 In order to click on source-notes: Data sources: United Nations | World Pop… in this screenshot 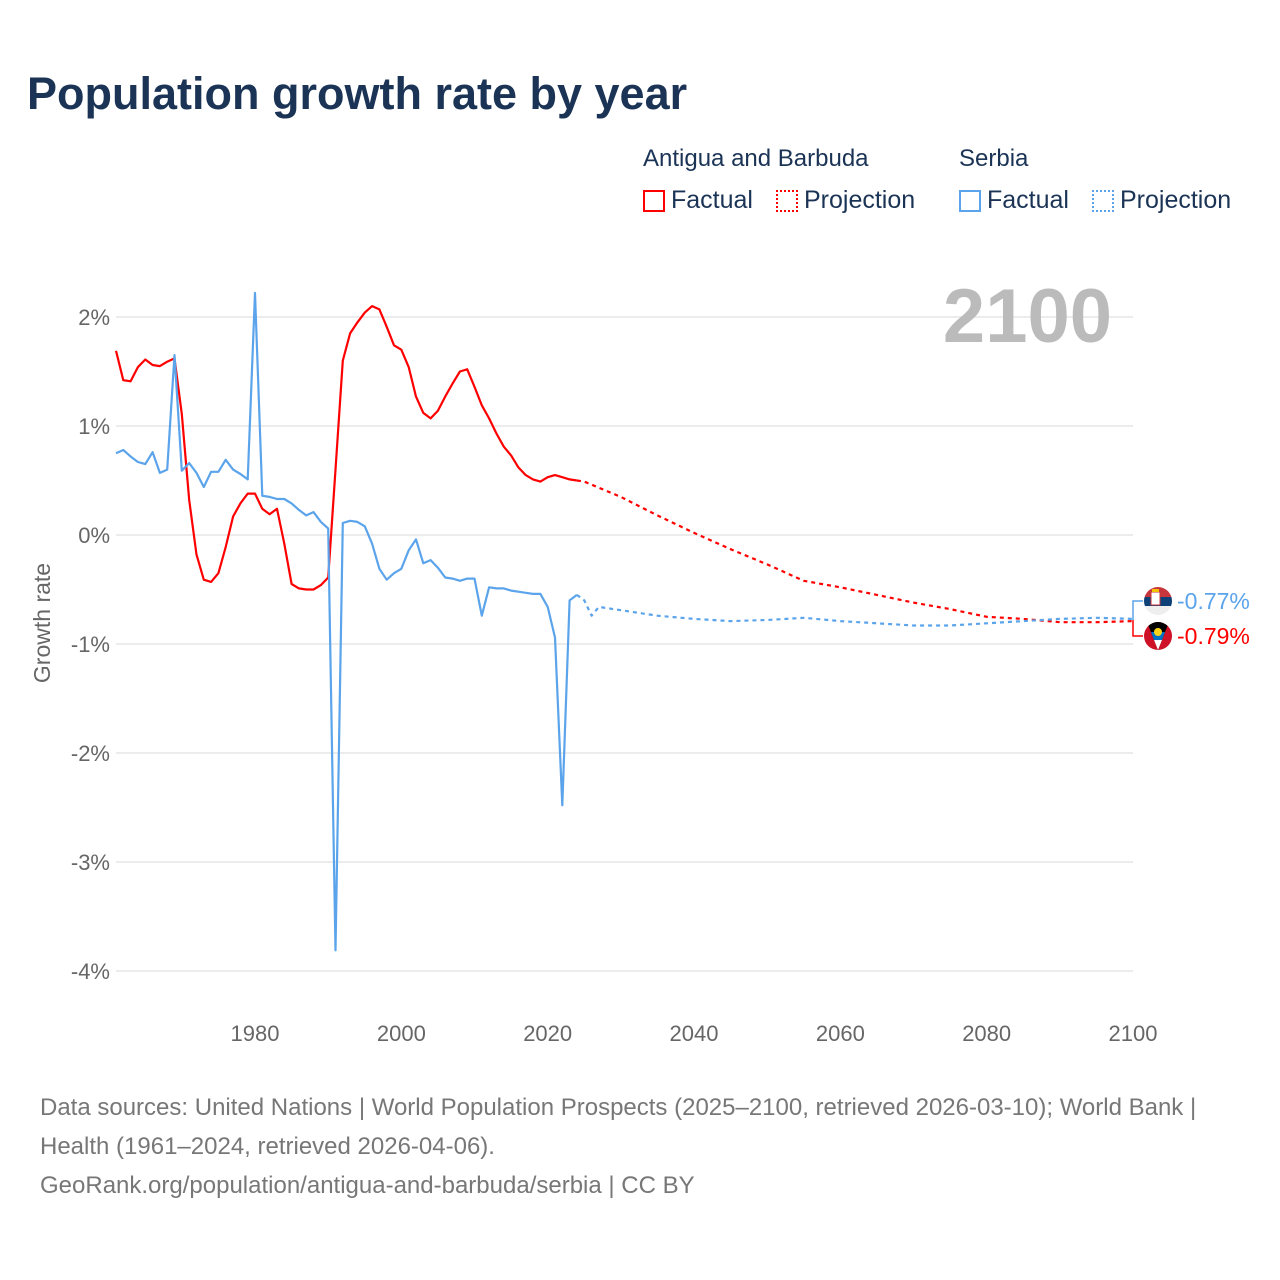, I will do `click(640, 1146)`.